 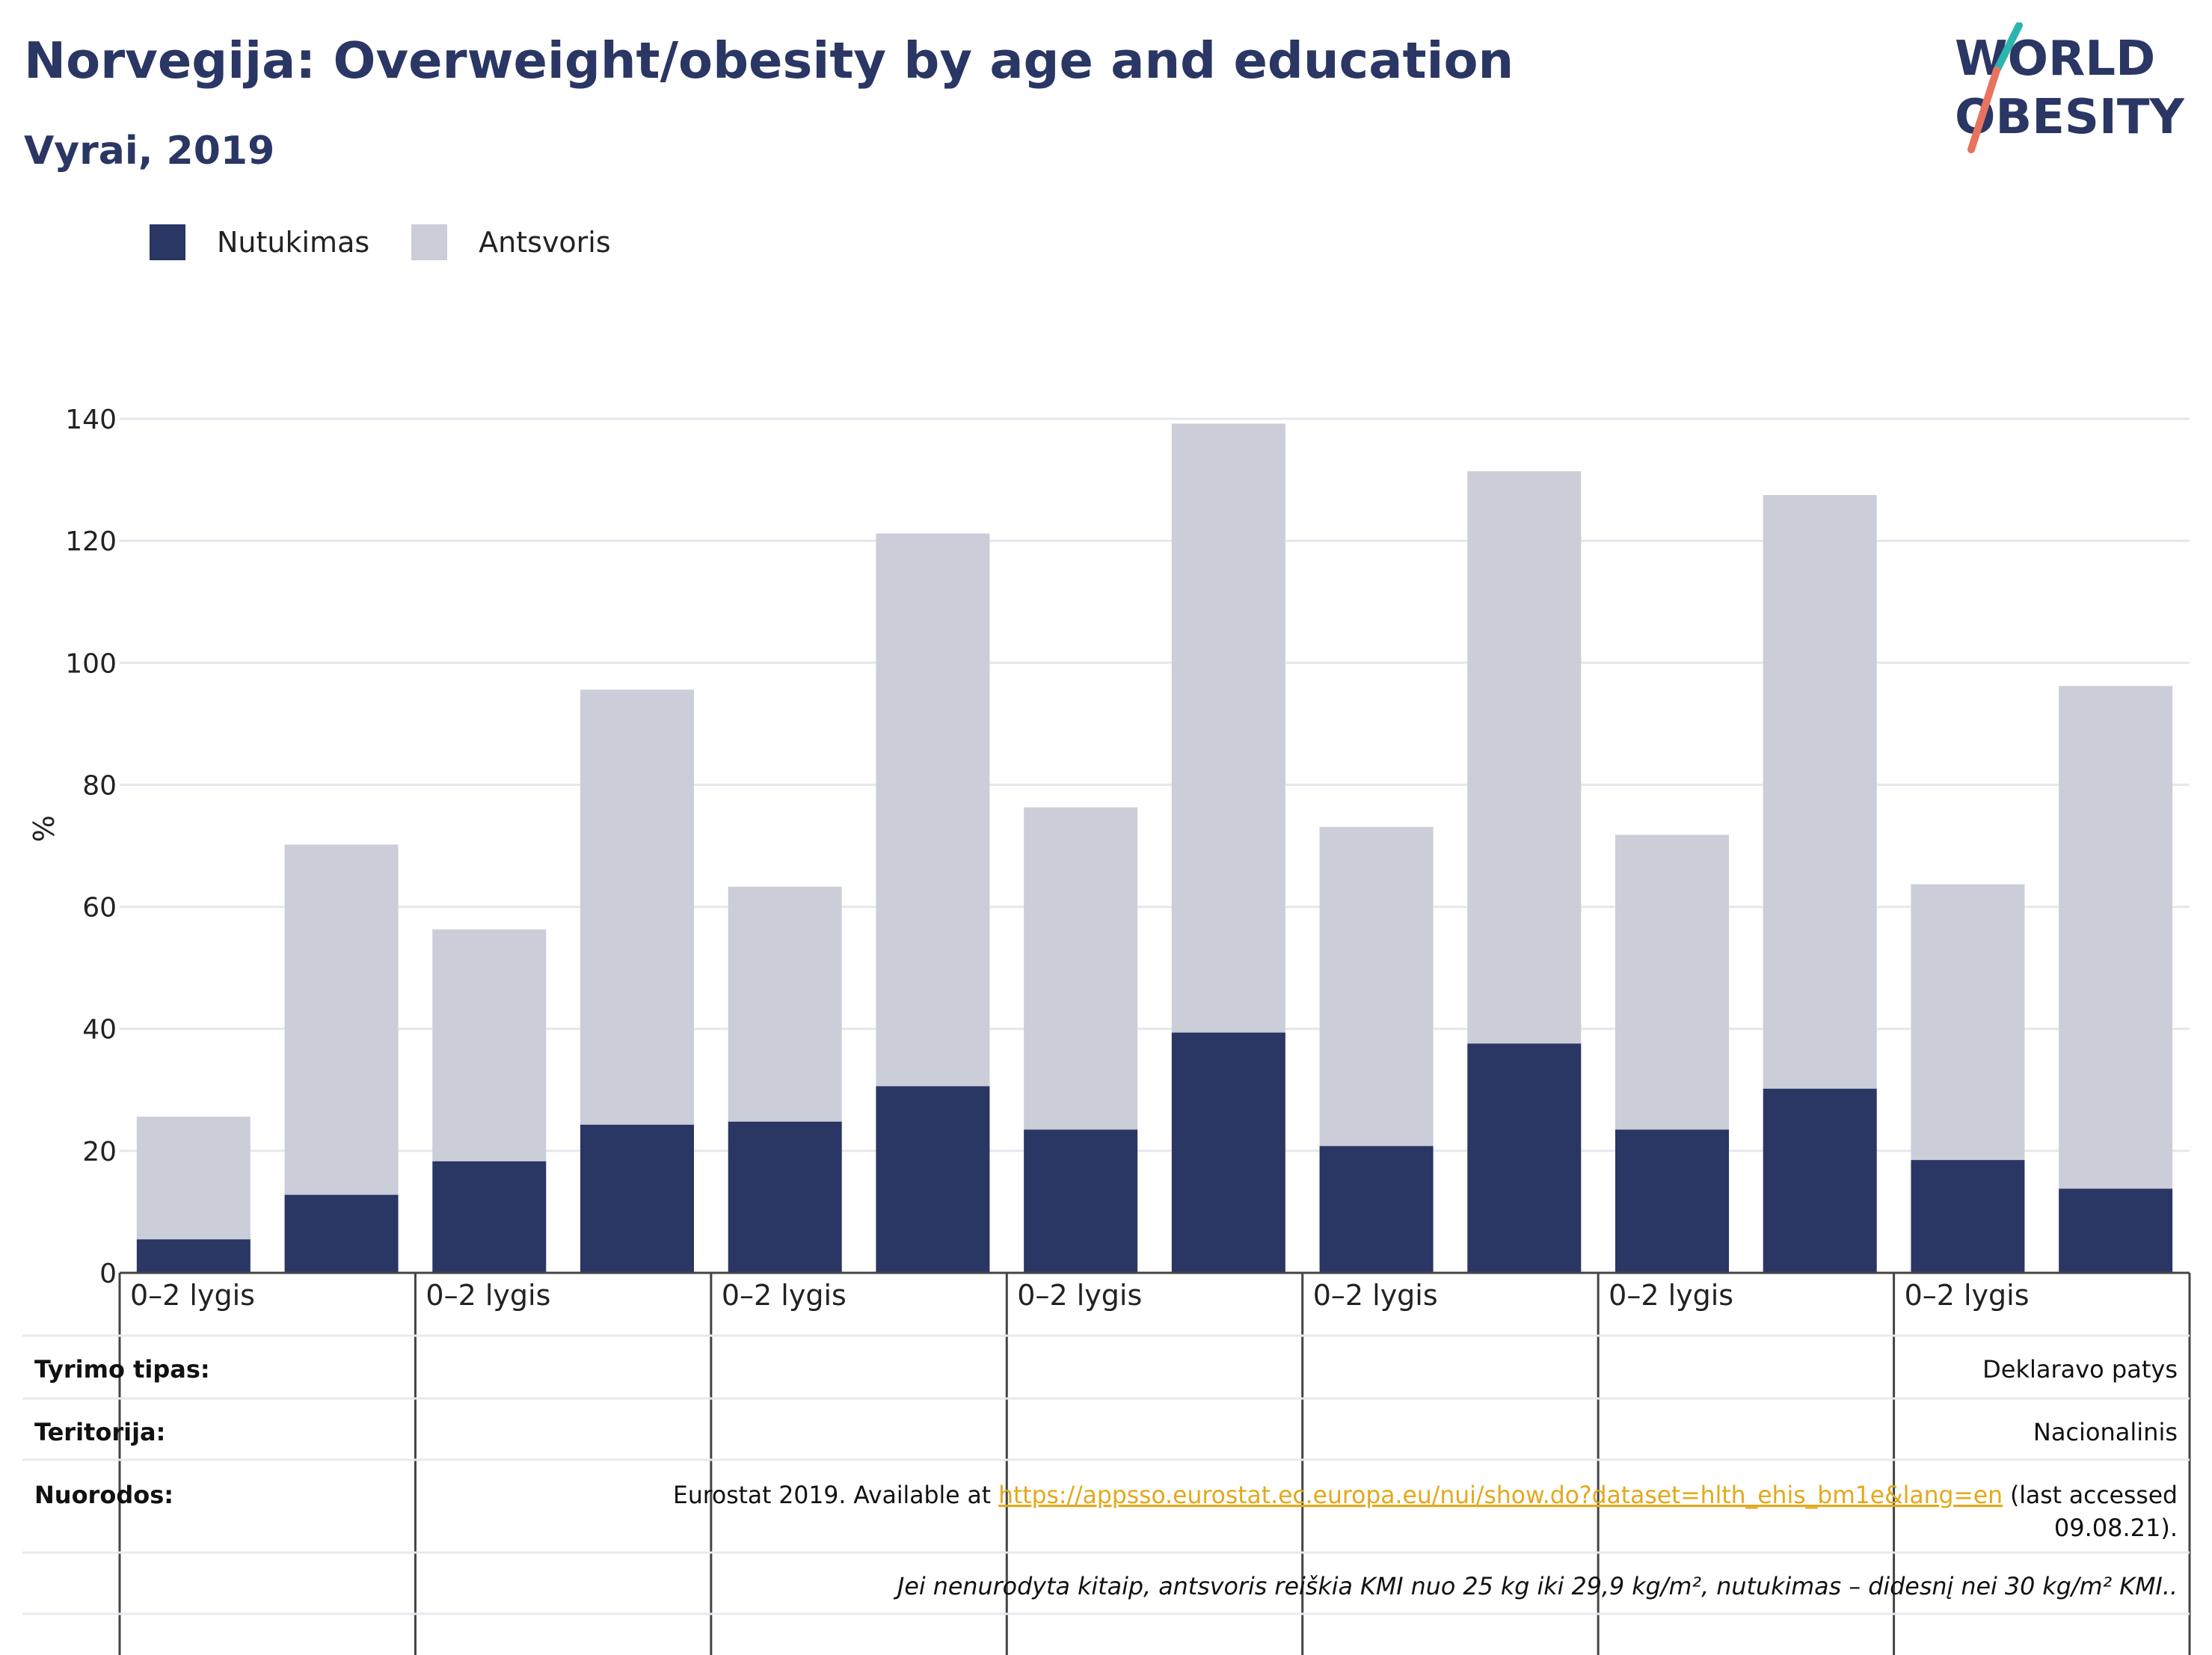 I want to click on legend-label-antsvoris: Antsvoris, so click(x=545, y=242).